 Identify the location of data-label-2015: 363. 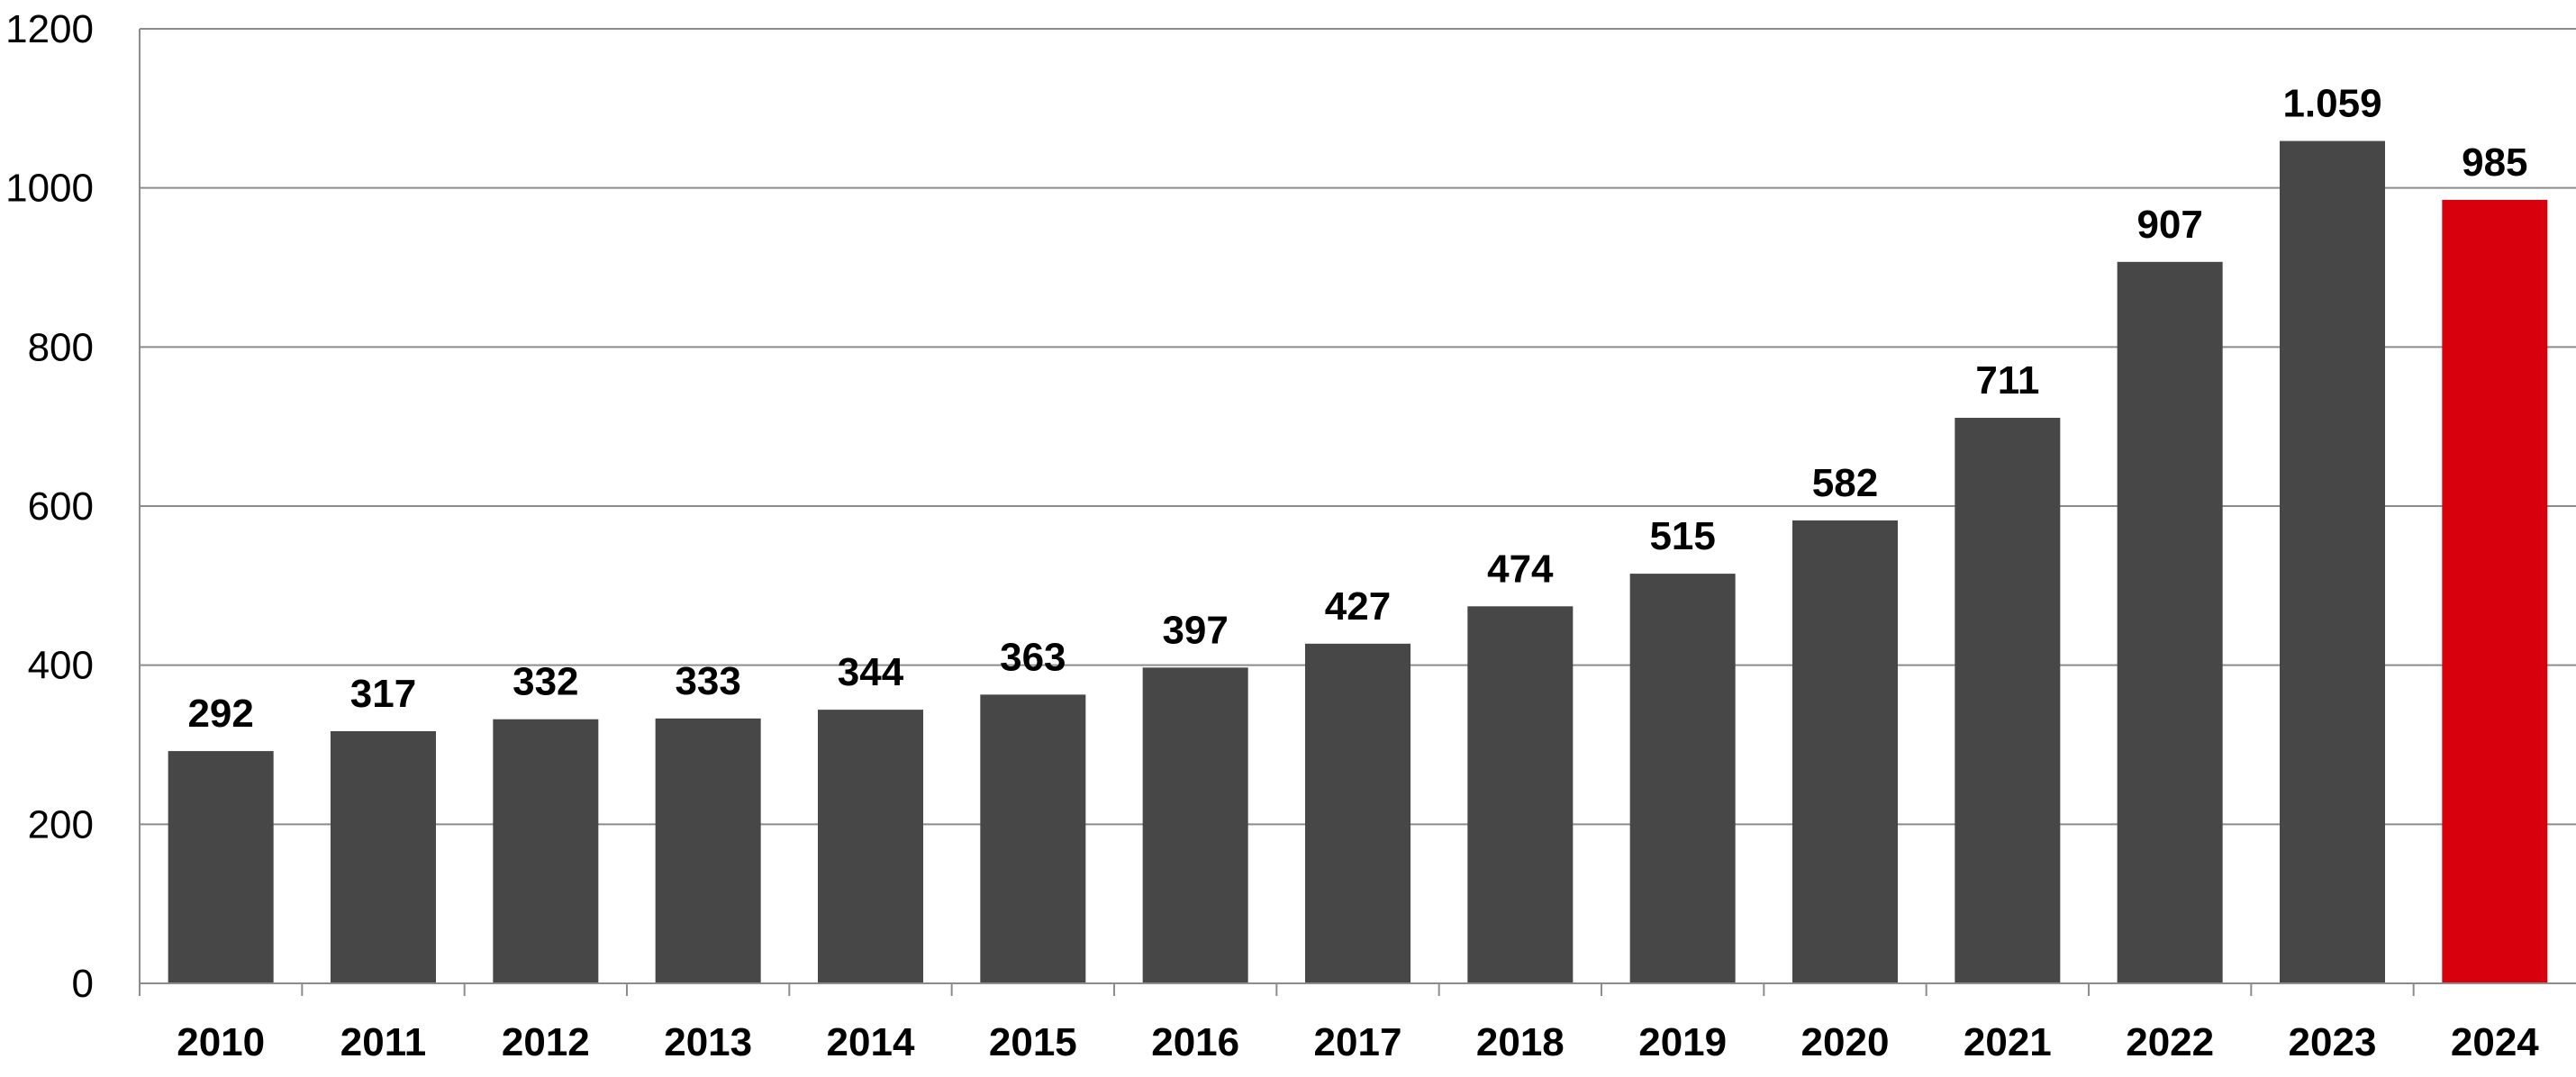
(1033, 657).